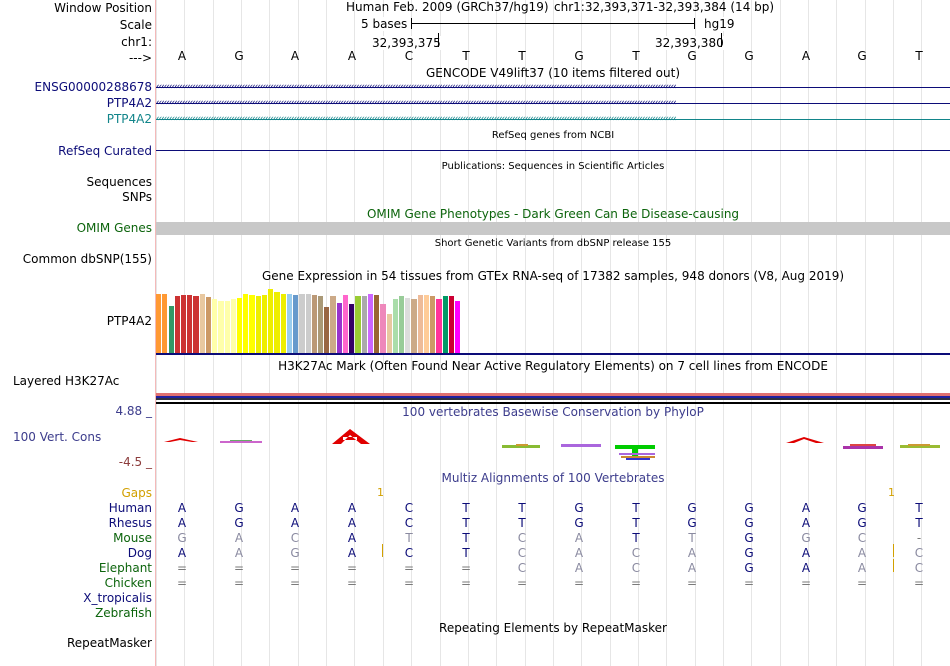 The image size is (950, 666). What do you see at coordinates (93, 87) in the screenshot?
I see `gene-label-ensg: ENSG00000288678` at bounding box center [93, 87].